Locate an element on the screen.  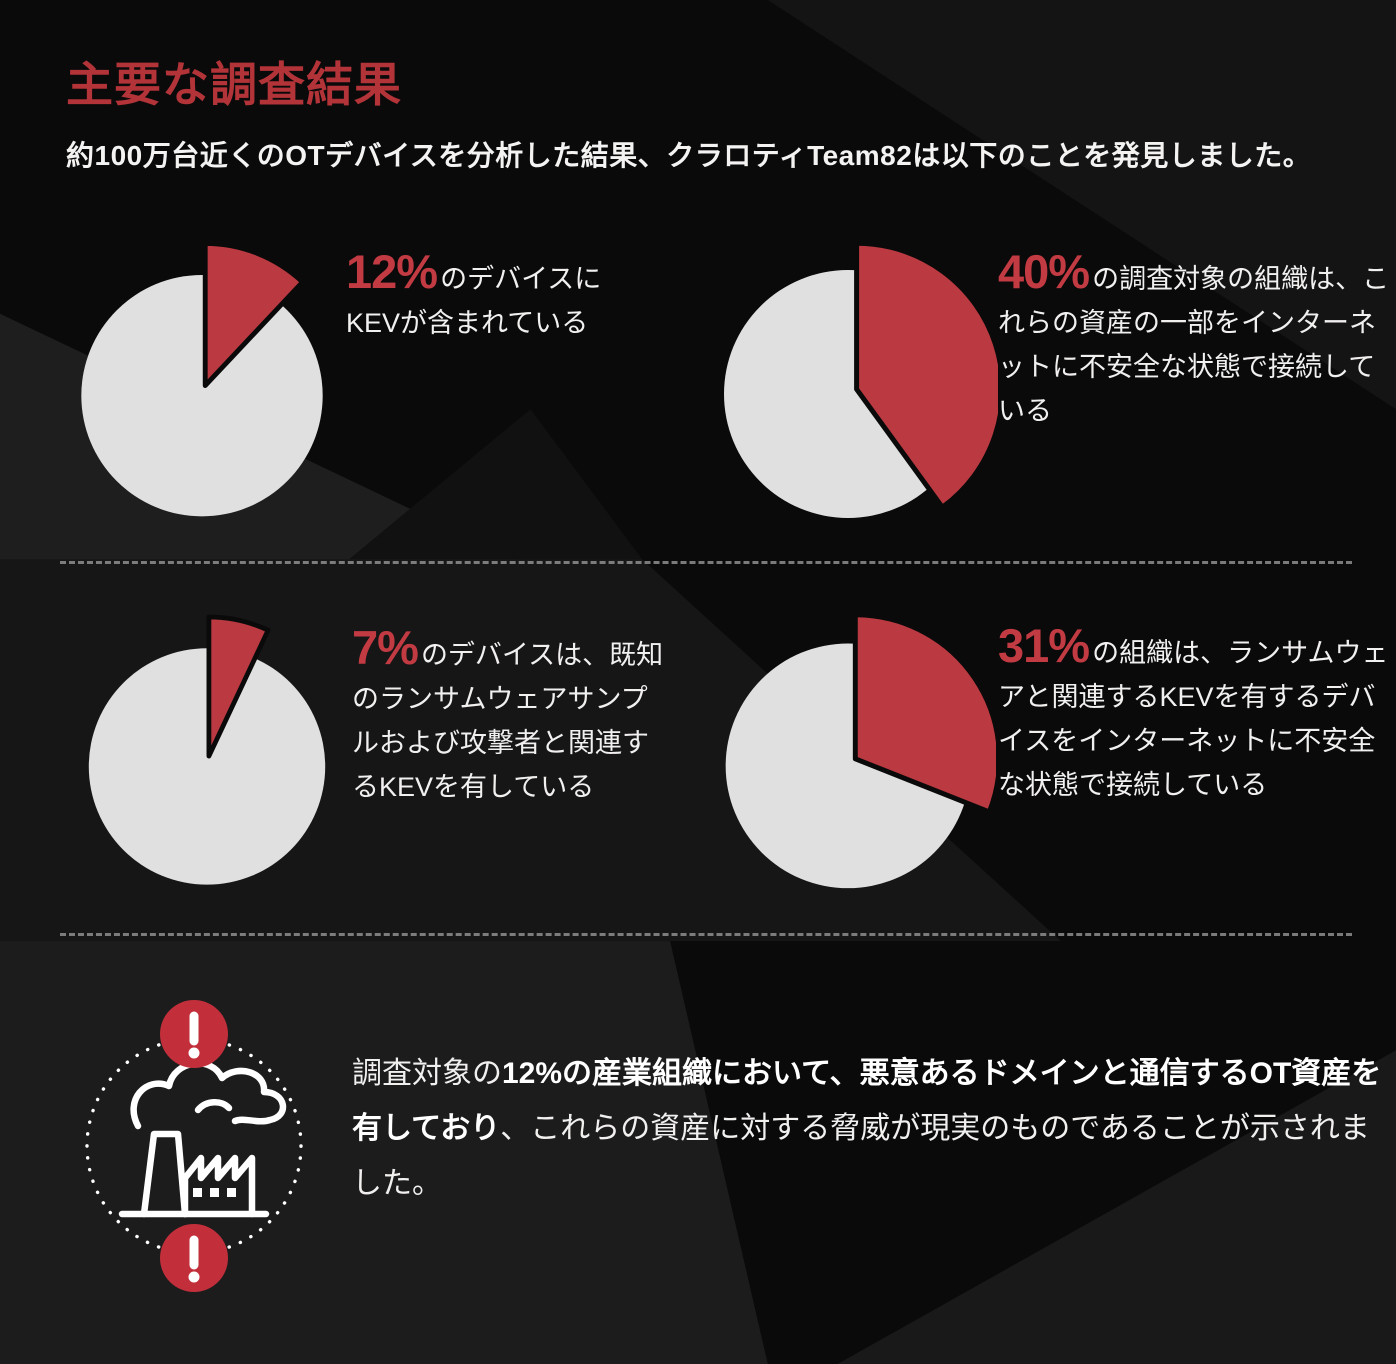
stat-40-value: 40% is located at coordinates (1044, 271).